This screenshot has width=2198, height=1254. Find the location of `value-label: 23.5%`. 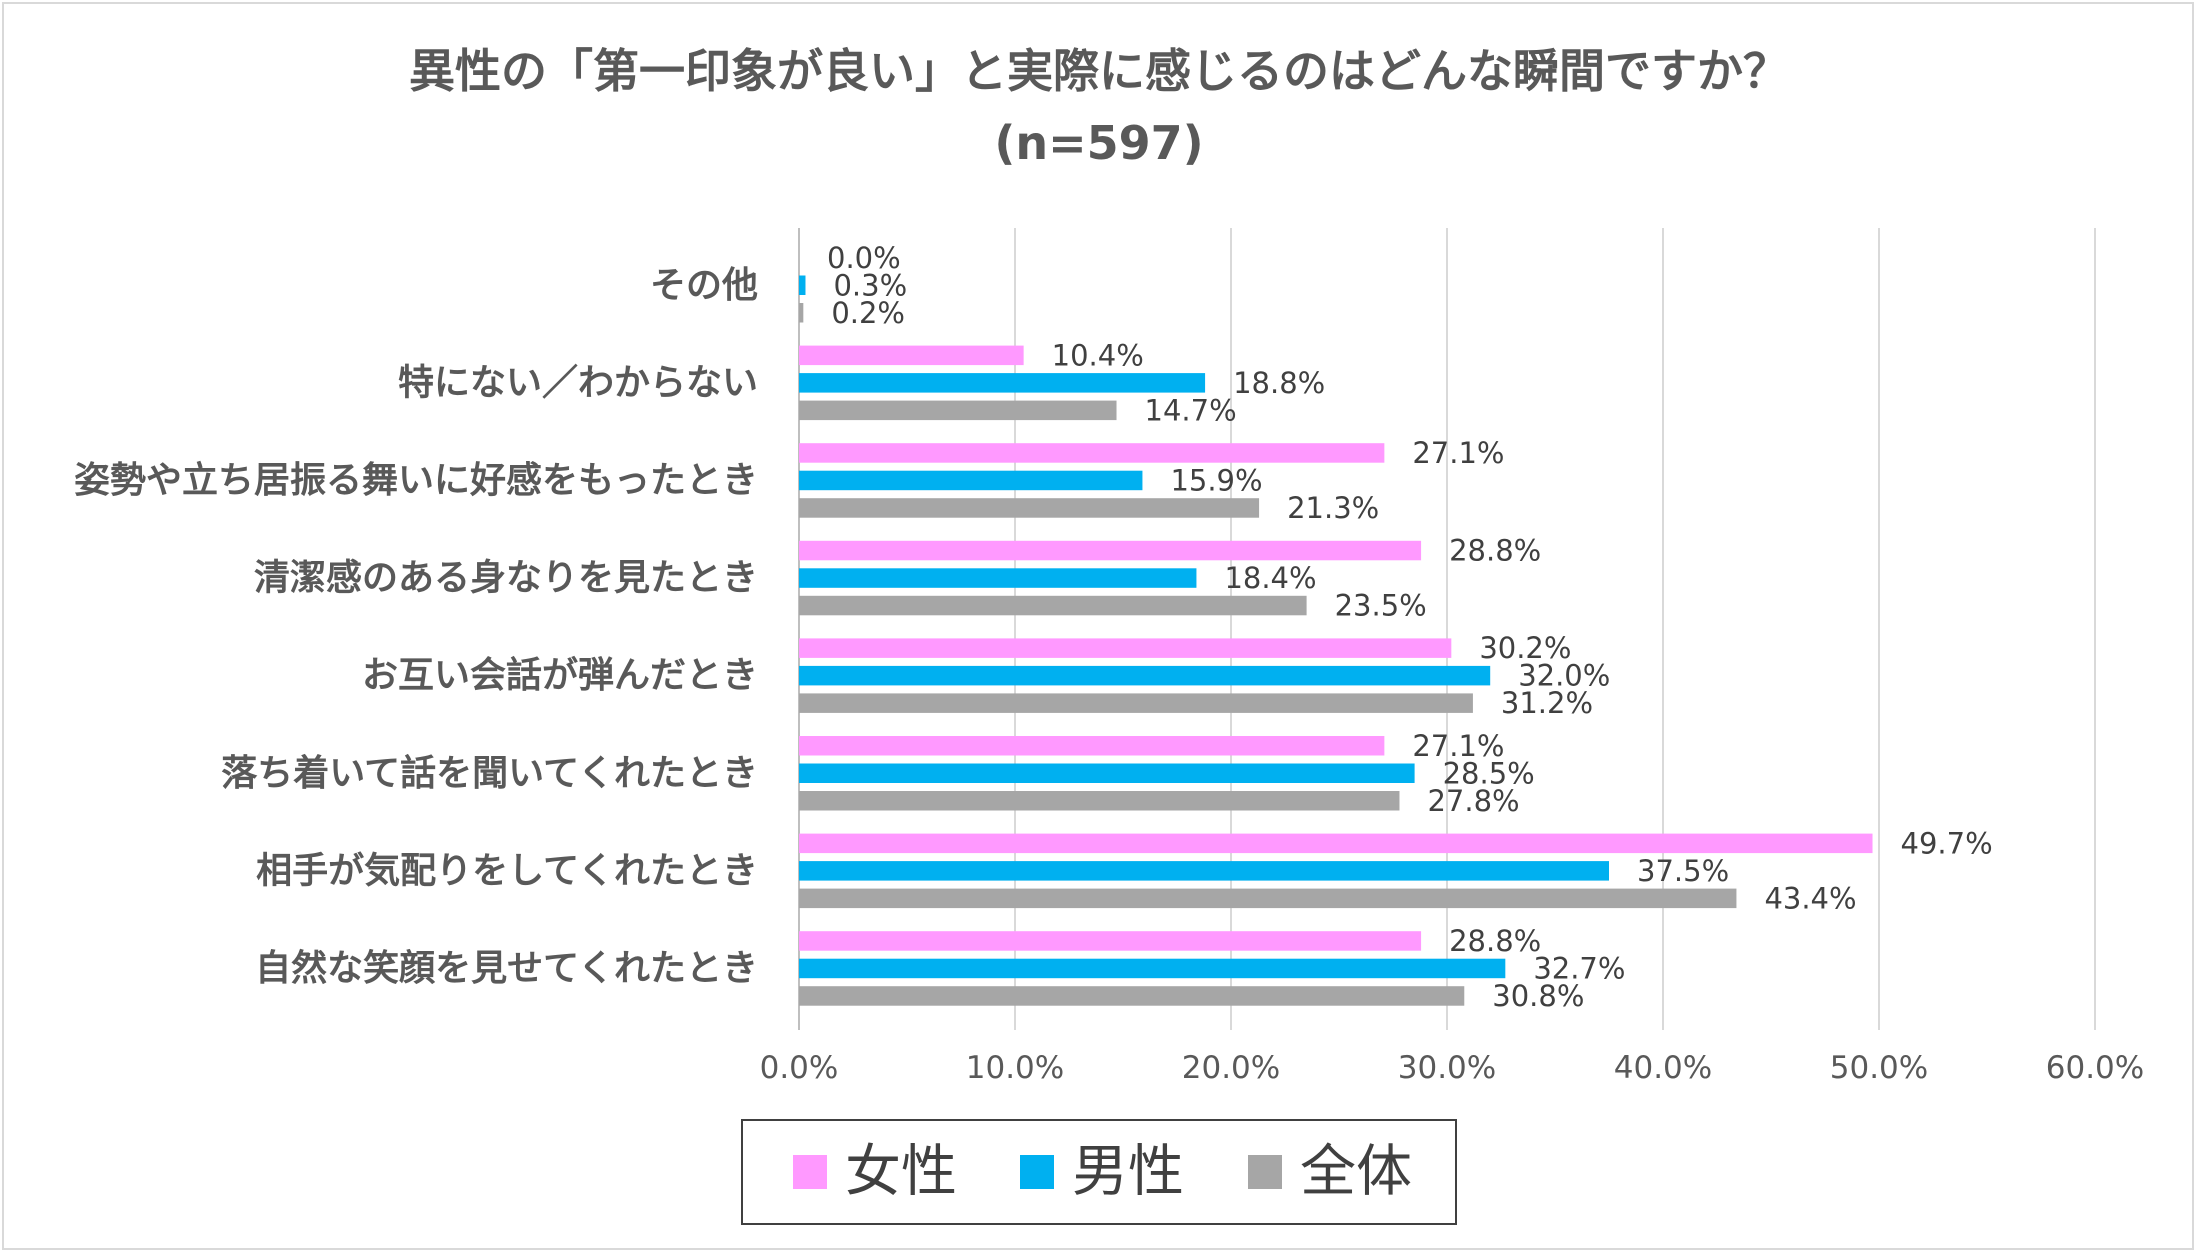

value-label: 23.5% is located at coordinates (1381, 606).